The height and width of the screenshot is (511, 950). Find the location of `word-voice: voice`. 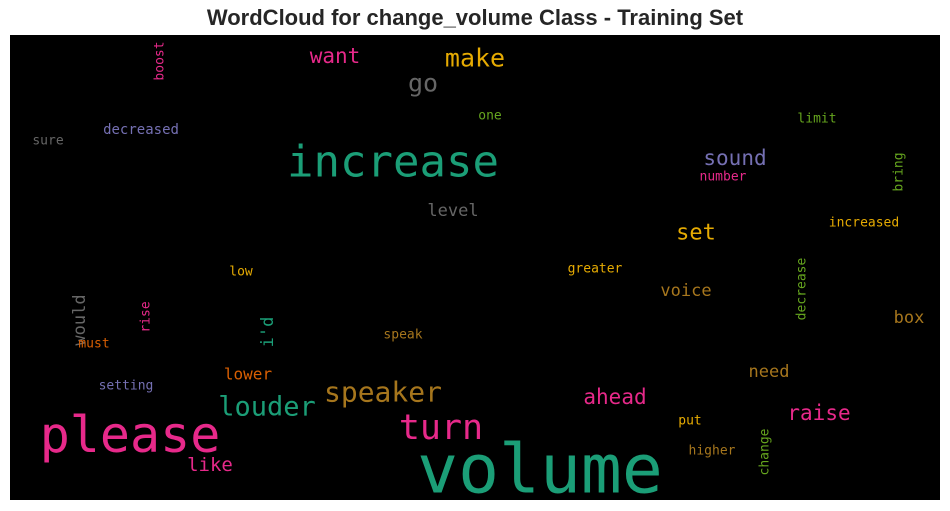

word-voice: voice is located at coordinates (685, 291).